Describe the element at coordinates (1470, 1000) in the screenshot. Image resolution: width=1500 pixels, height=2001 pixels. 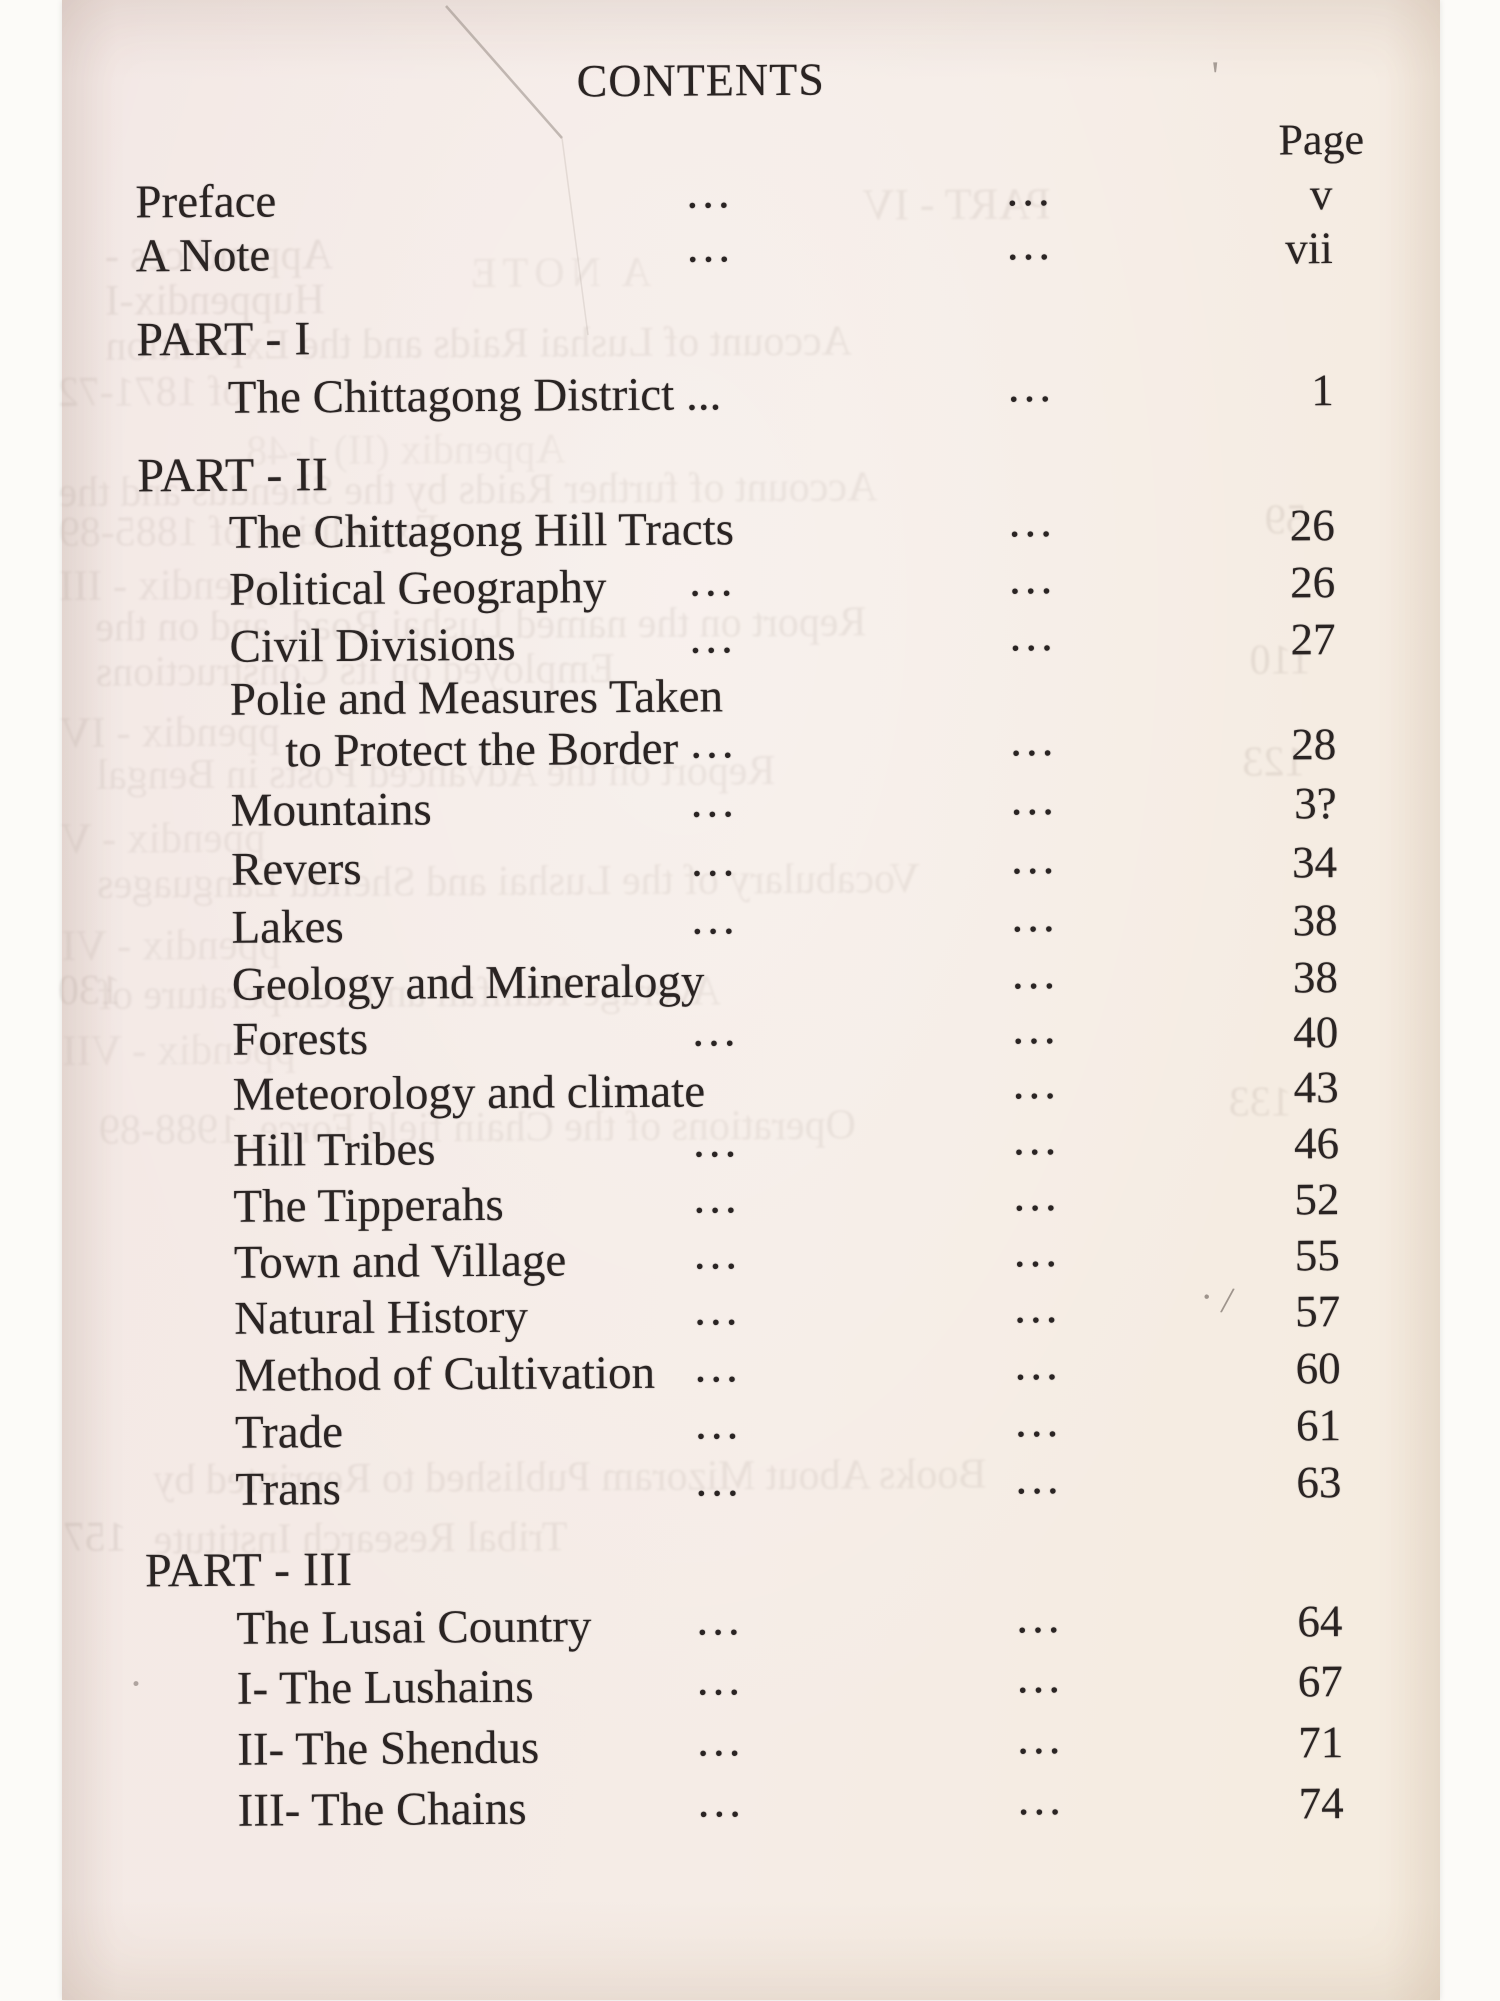
I see `scanner-margin-right` at that location.